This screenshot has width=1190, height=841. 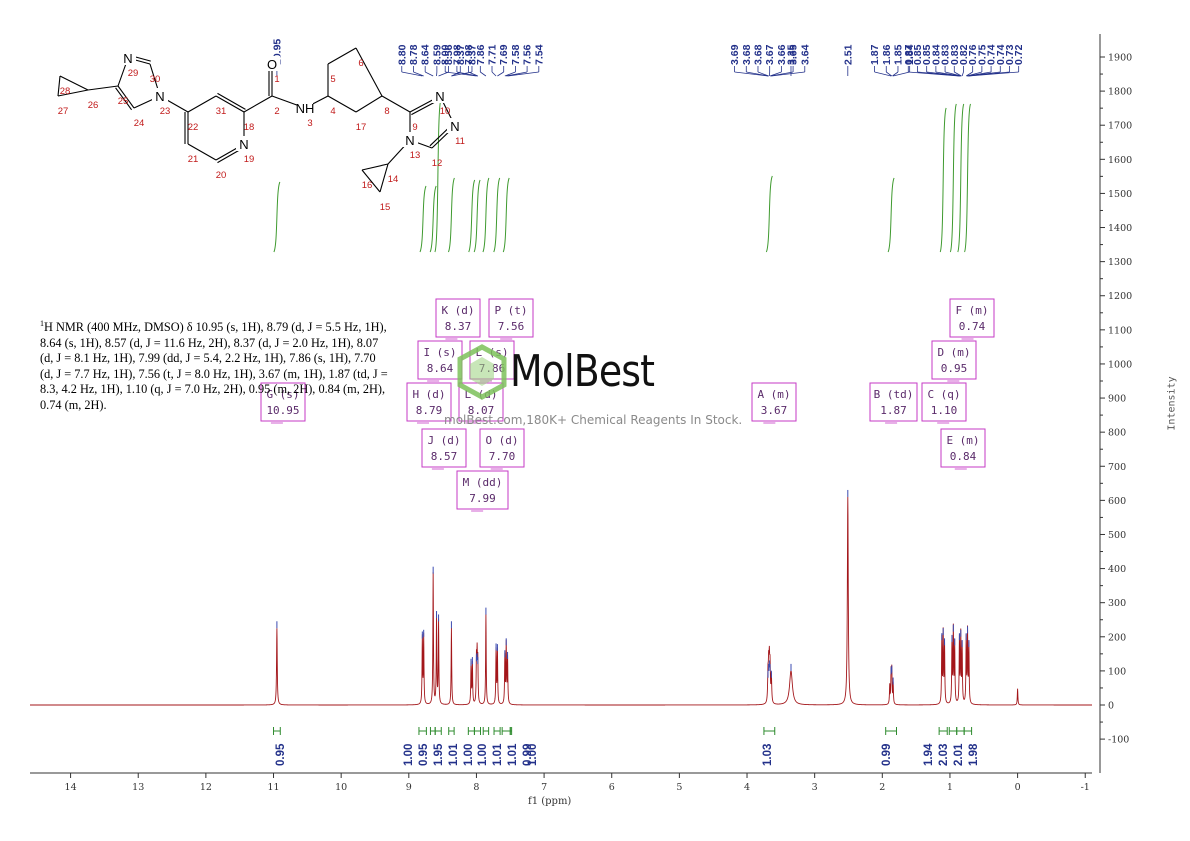 What do you see at coordinates (1120, 126) in the screenshot?
I see `y-tick-label: 1700` at bounding box center [1120, 126].